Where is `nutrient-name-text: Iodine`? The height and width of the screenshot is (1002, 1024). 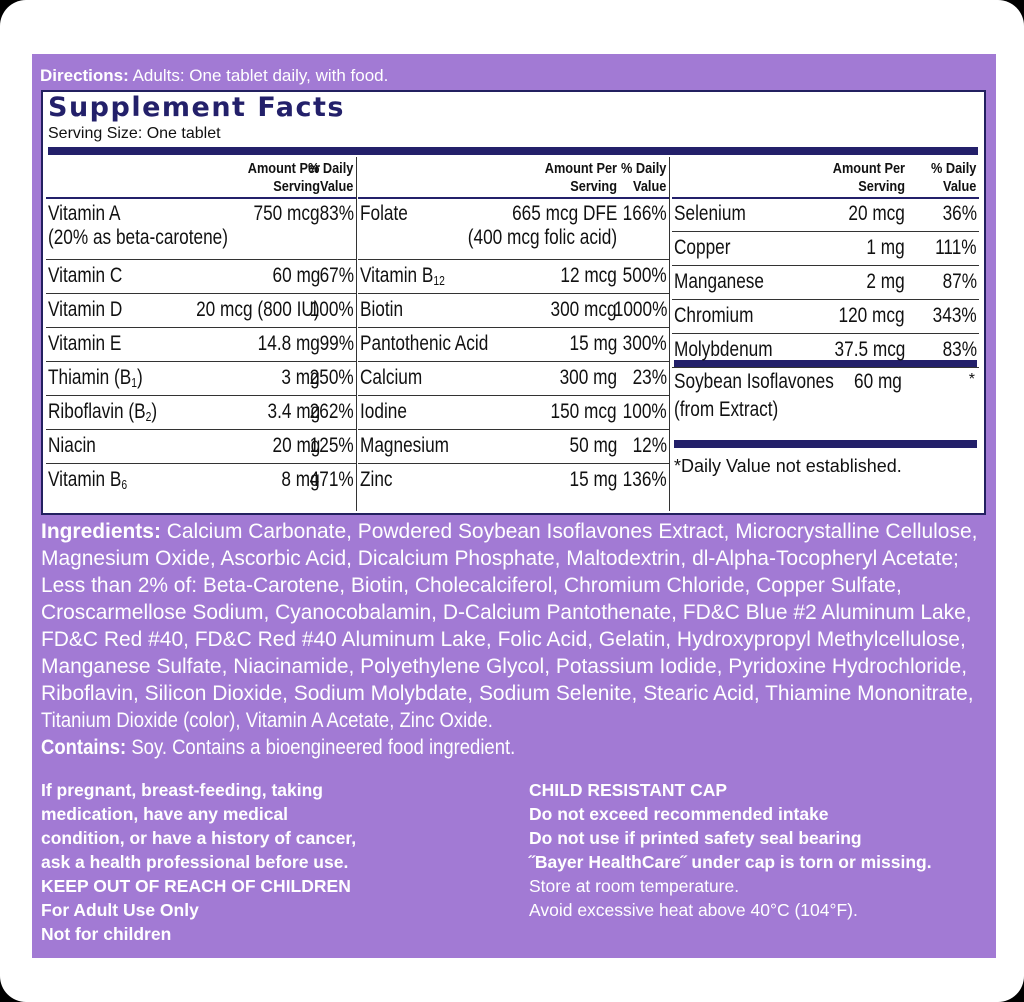
nutrient-name-text: Iodine is located at coordinates (383, 411).